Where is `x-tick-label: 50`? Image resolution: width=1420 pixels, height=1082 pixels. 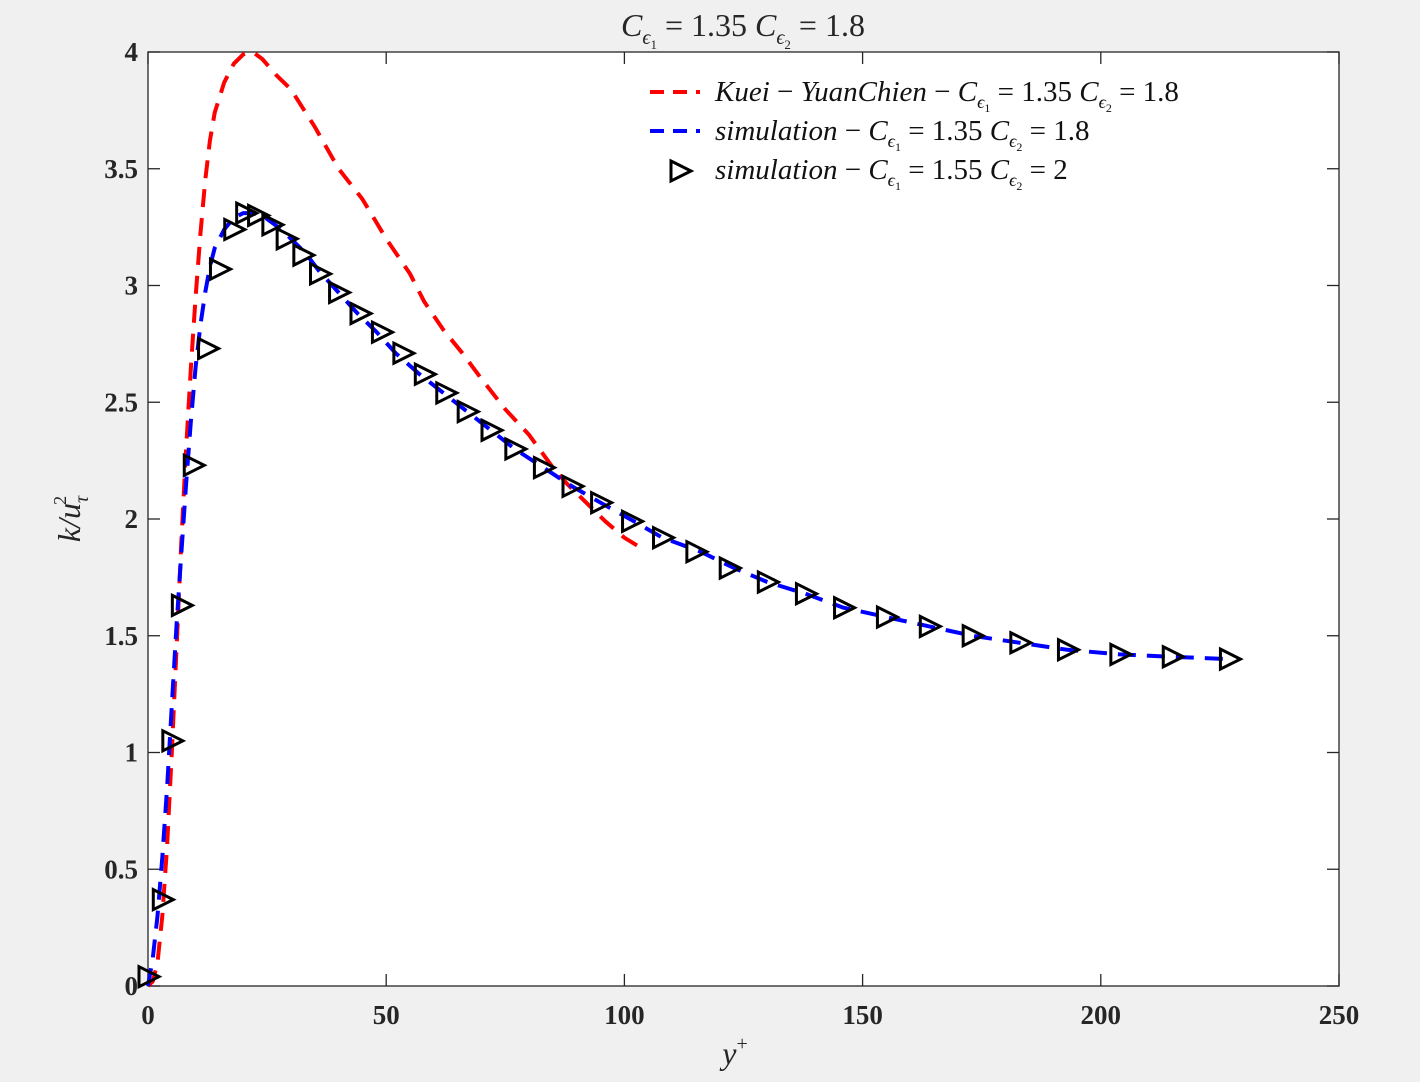
x-tick-label: 50 is located at coordinates (386, 1015).